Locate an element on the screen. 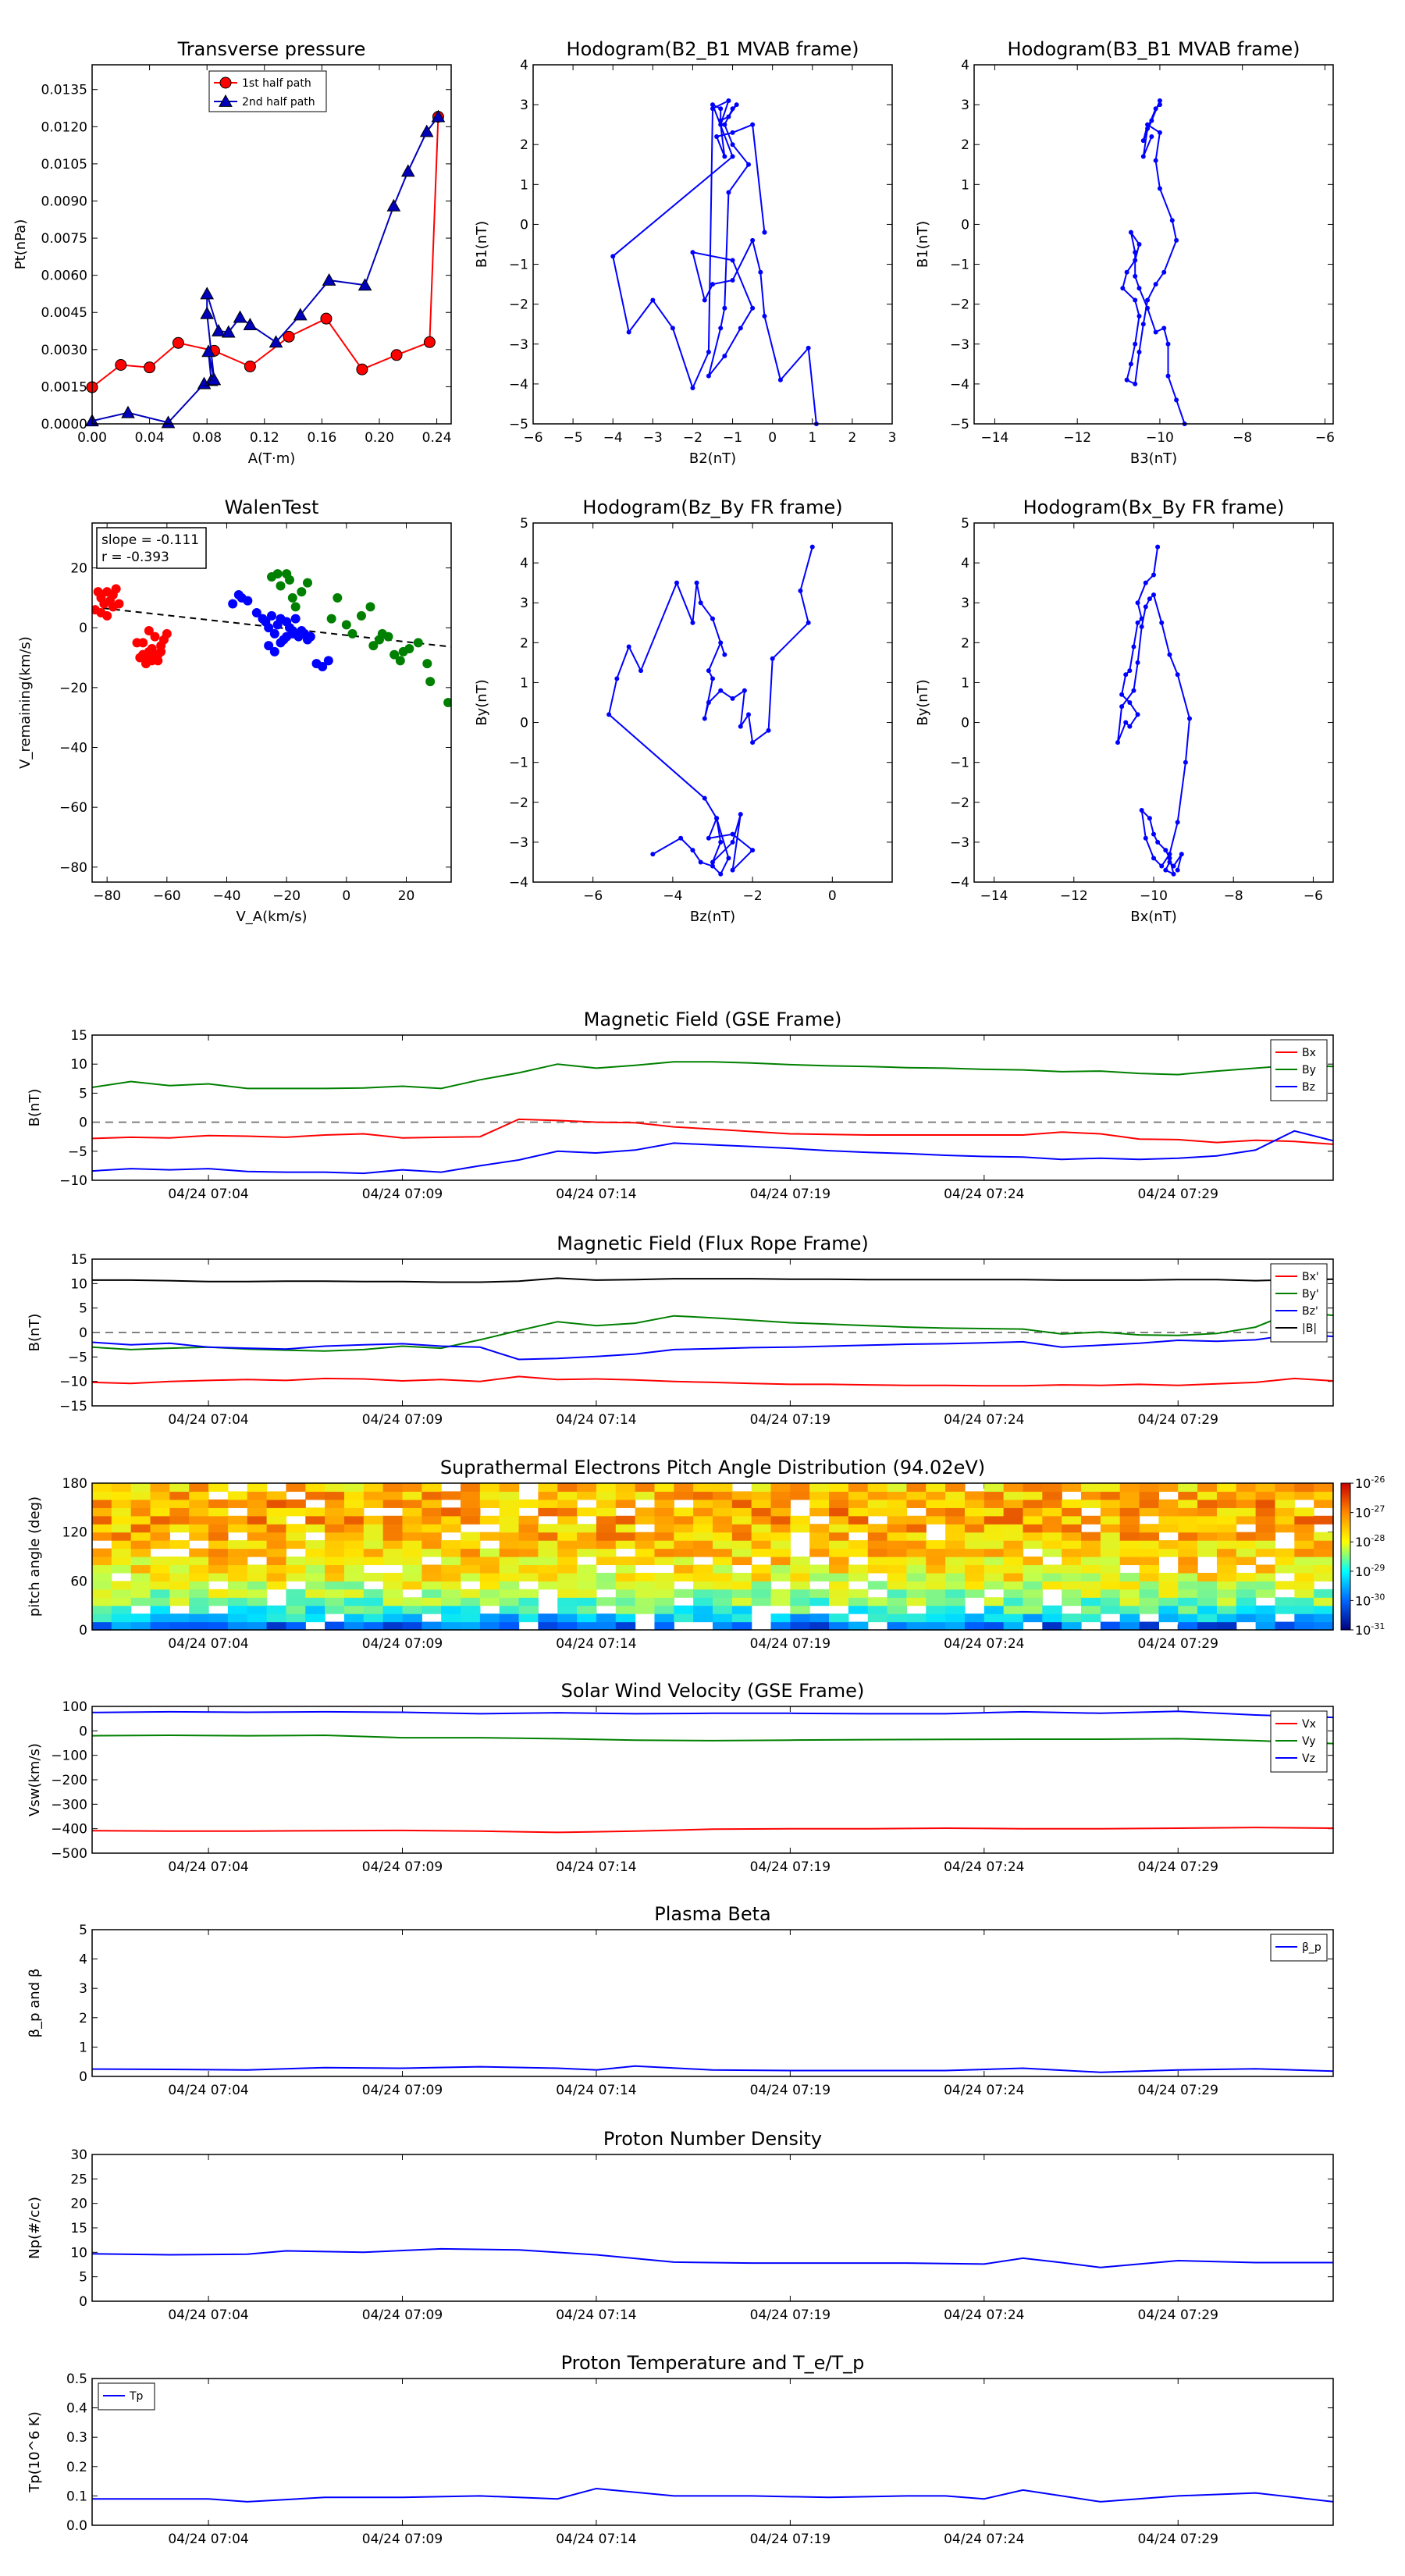 This screenshot has width=1405, height=2576. x-tick-label: 1 is located at coordinates (812, 438).